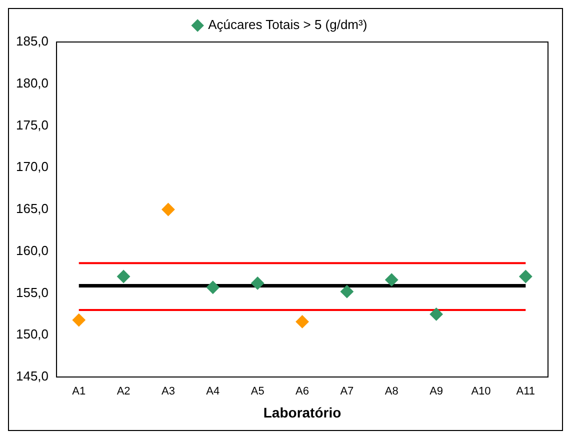  What do you see at coordinates (347, 392) in the screenshot?
I see `x-tick-label: A7` at bounding box center [347, 392].